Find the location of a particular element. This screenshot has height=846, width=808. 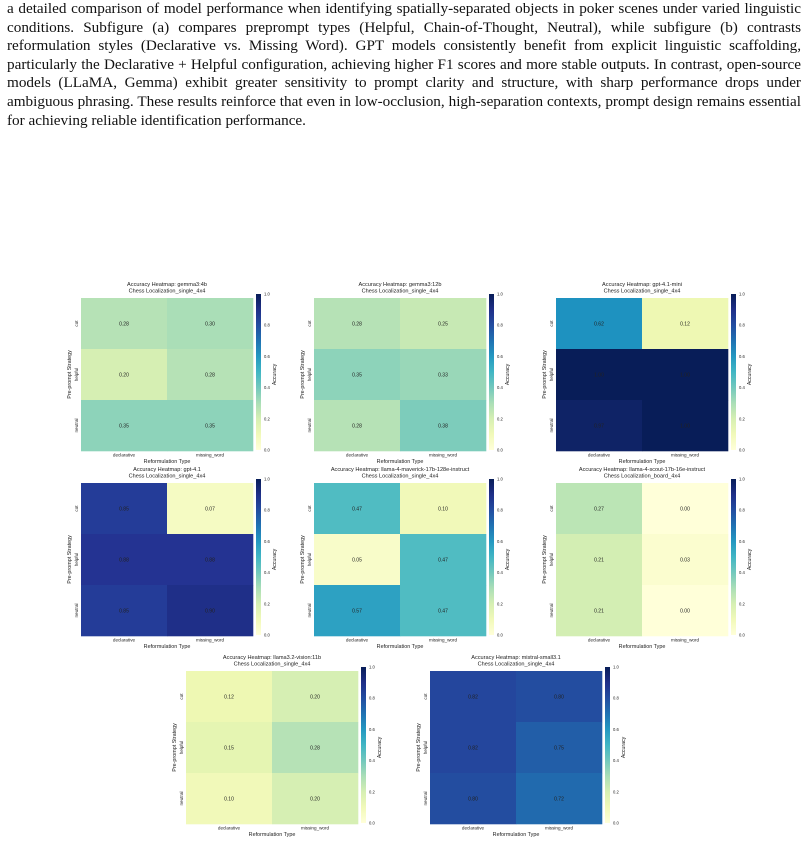

cell-label: 0.75 is located at coordinates (559, 748).